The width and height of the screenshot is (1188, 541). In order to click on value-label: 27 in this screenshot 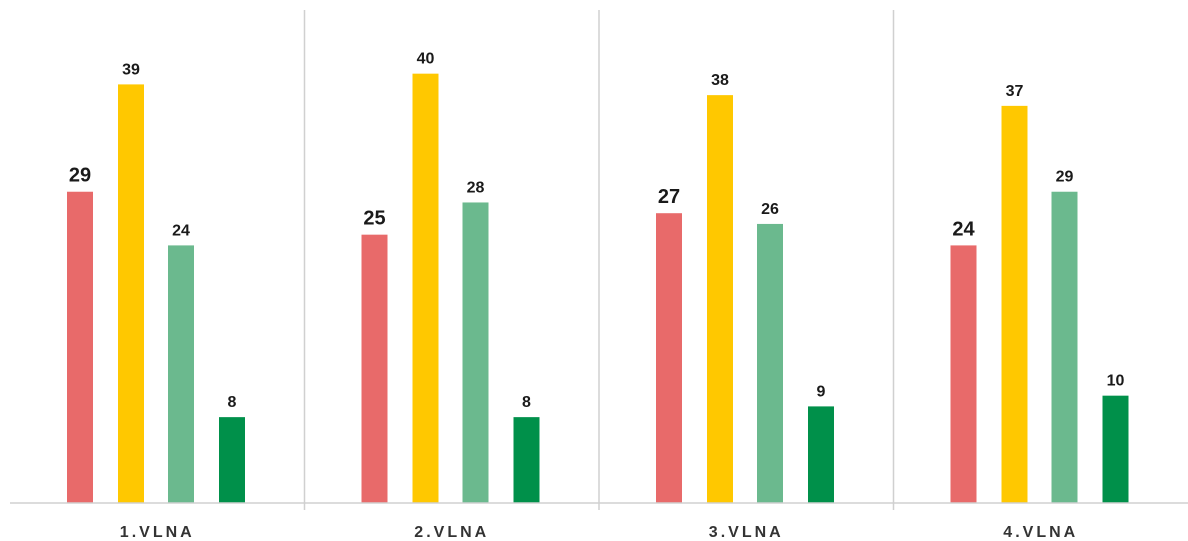, I will do `click(669, 197)`.